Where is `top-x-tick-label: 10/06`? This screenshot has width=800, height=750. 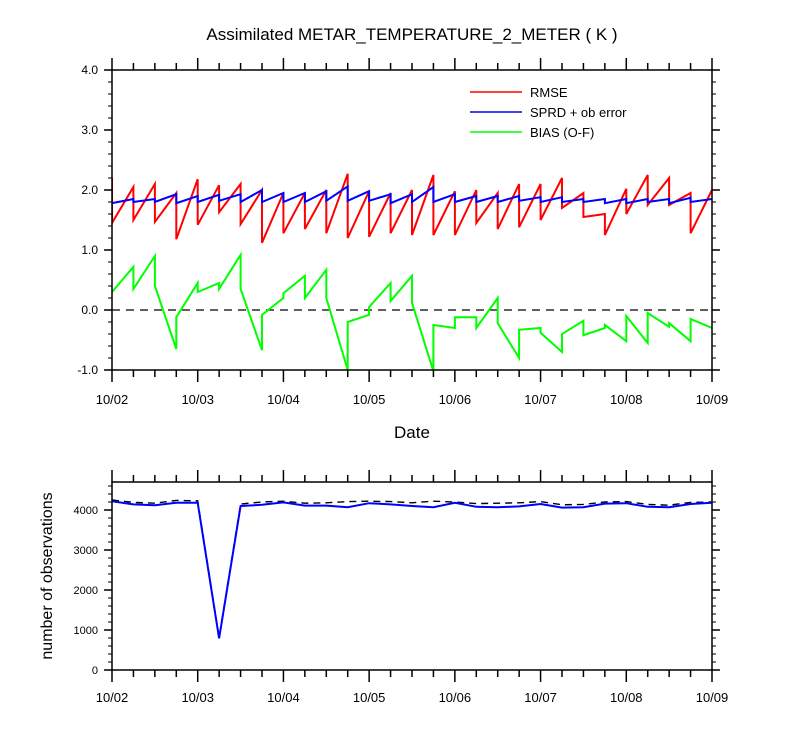
top-x-tick-label: 10/06 is located at coordinates (455, 399).